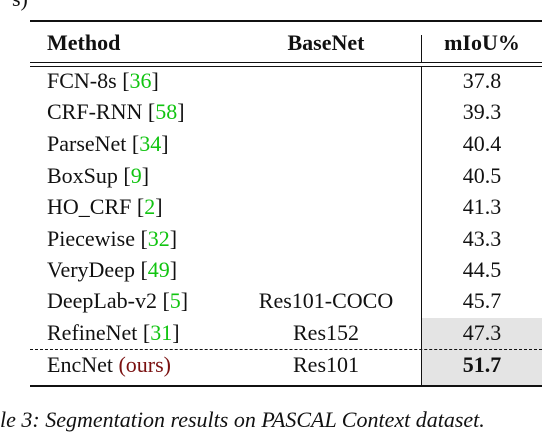 Image resolution: width=544 pixels, height=432 pixels. I want to click on citation-link: 2, so click(150, 206).